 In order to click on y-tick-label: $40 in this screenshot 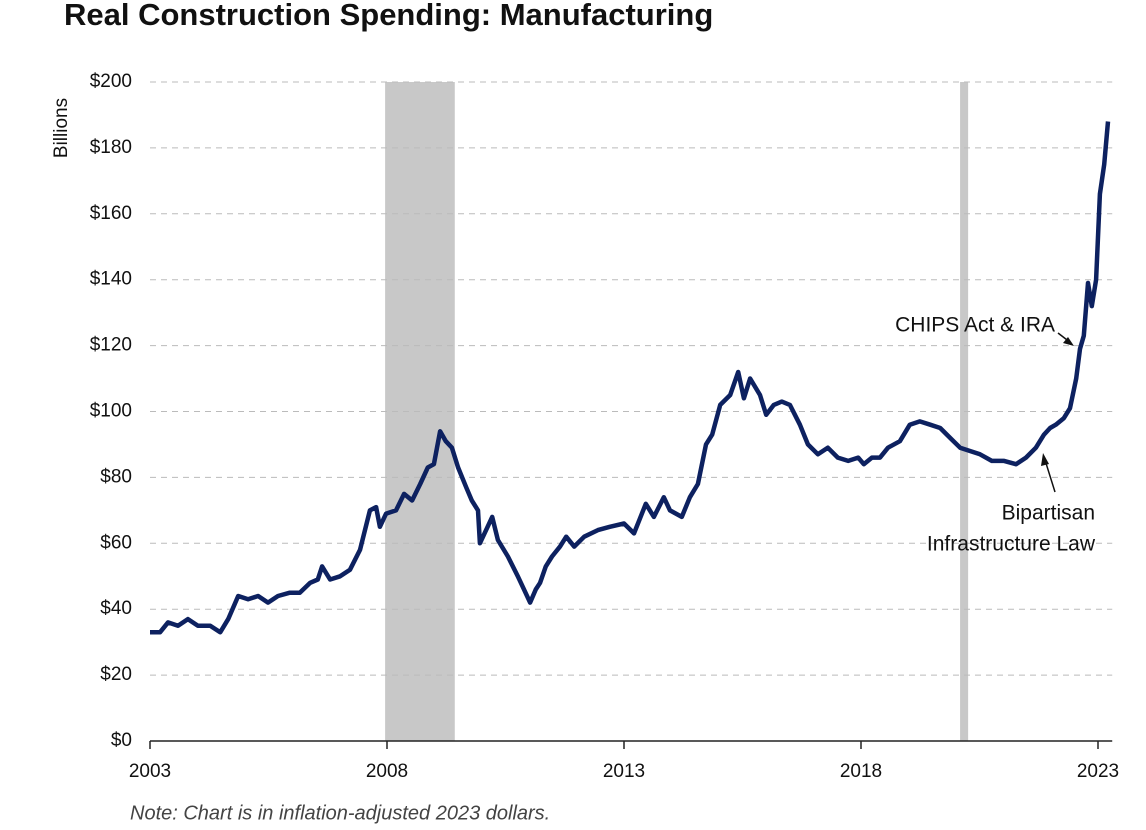, I will do `click(116, 608)`.